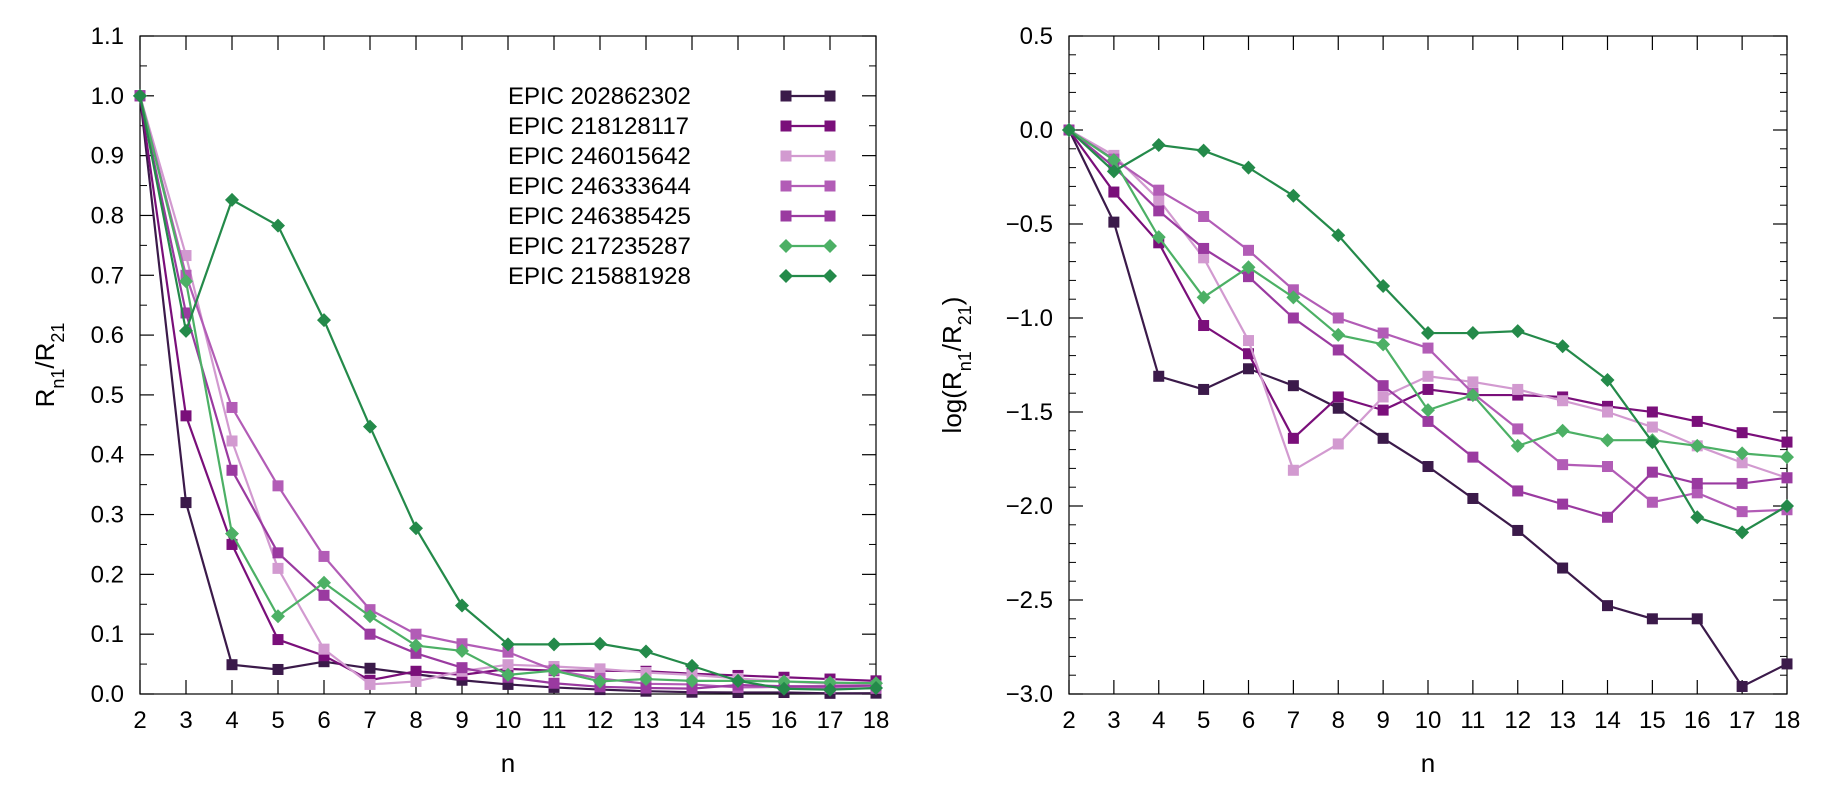 The width and height of the screenshot is (1838, 796). I want to click on y-tick-label: 0.0, so click(1036, 130).